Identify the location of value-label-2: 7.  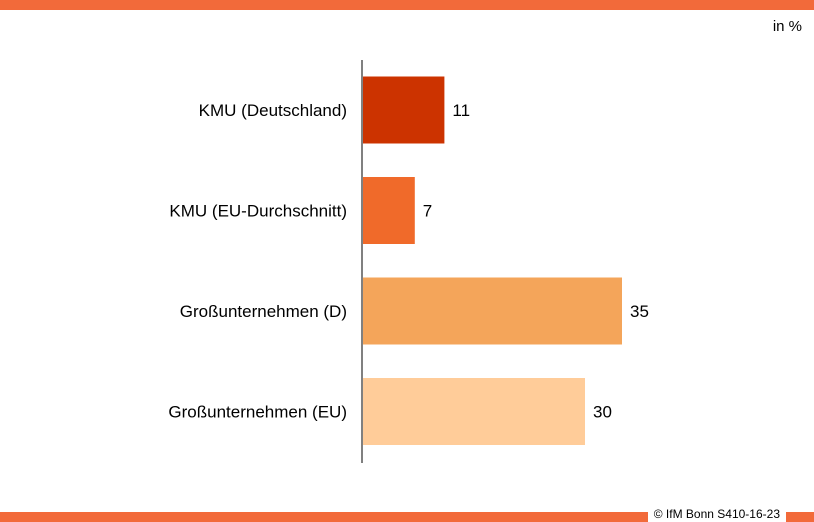
(427, 211).